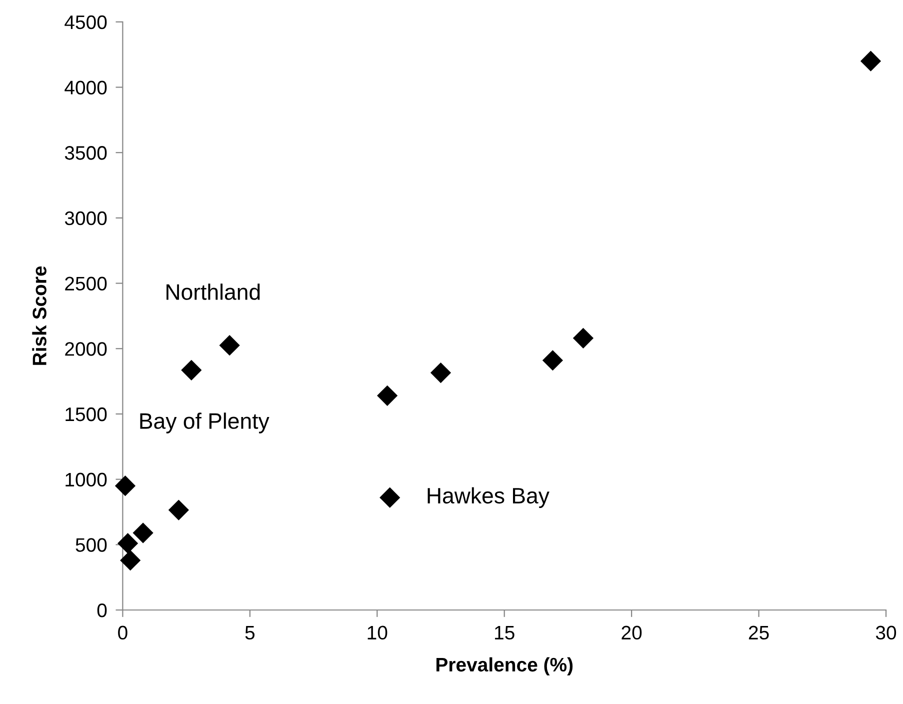 The image size is (903, 704). Describe the element at coordinates (758, 633) in the screenshot. I see `x-tick-label: 25` at that location.